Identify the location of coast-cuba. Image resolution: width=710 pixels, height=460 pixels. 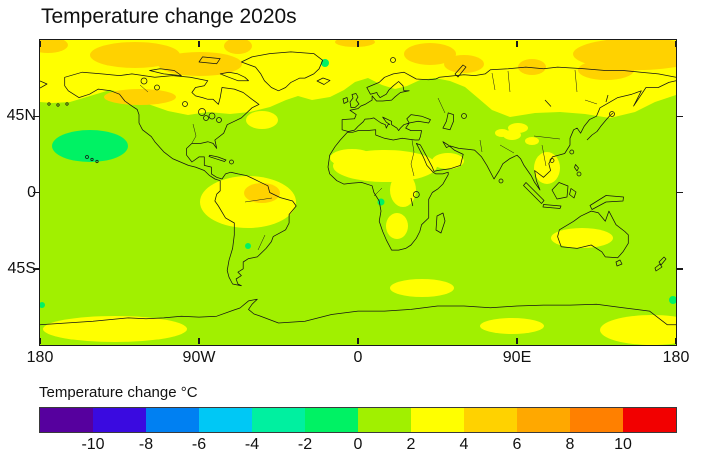
(217, 158).